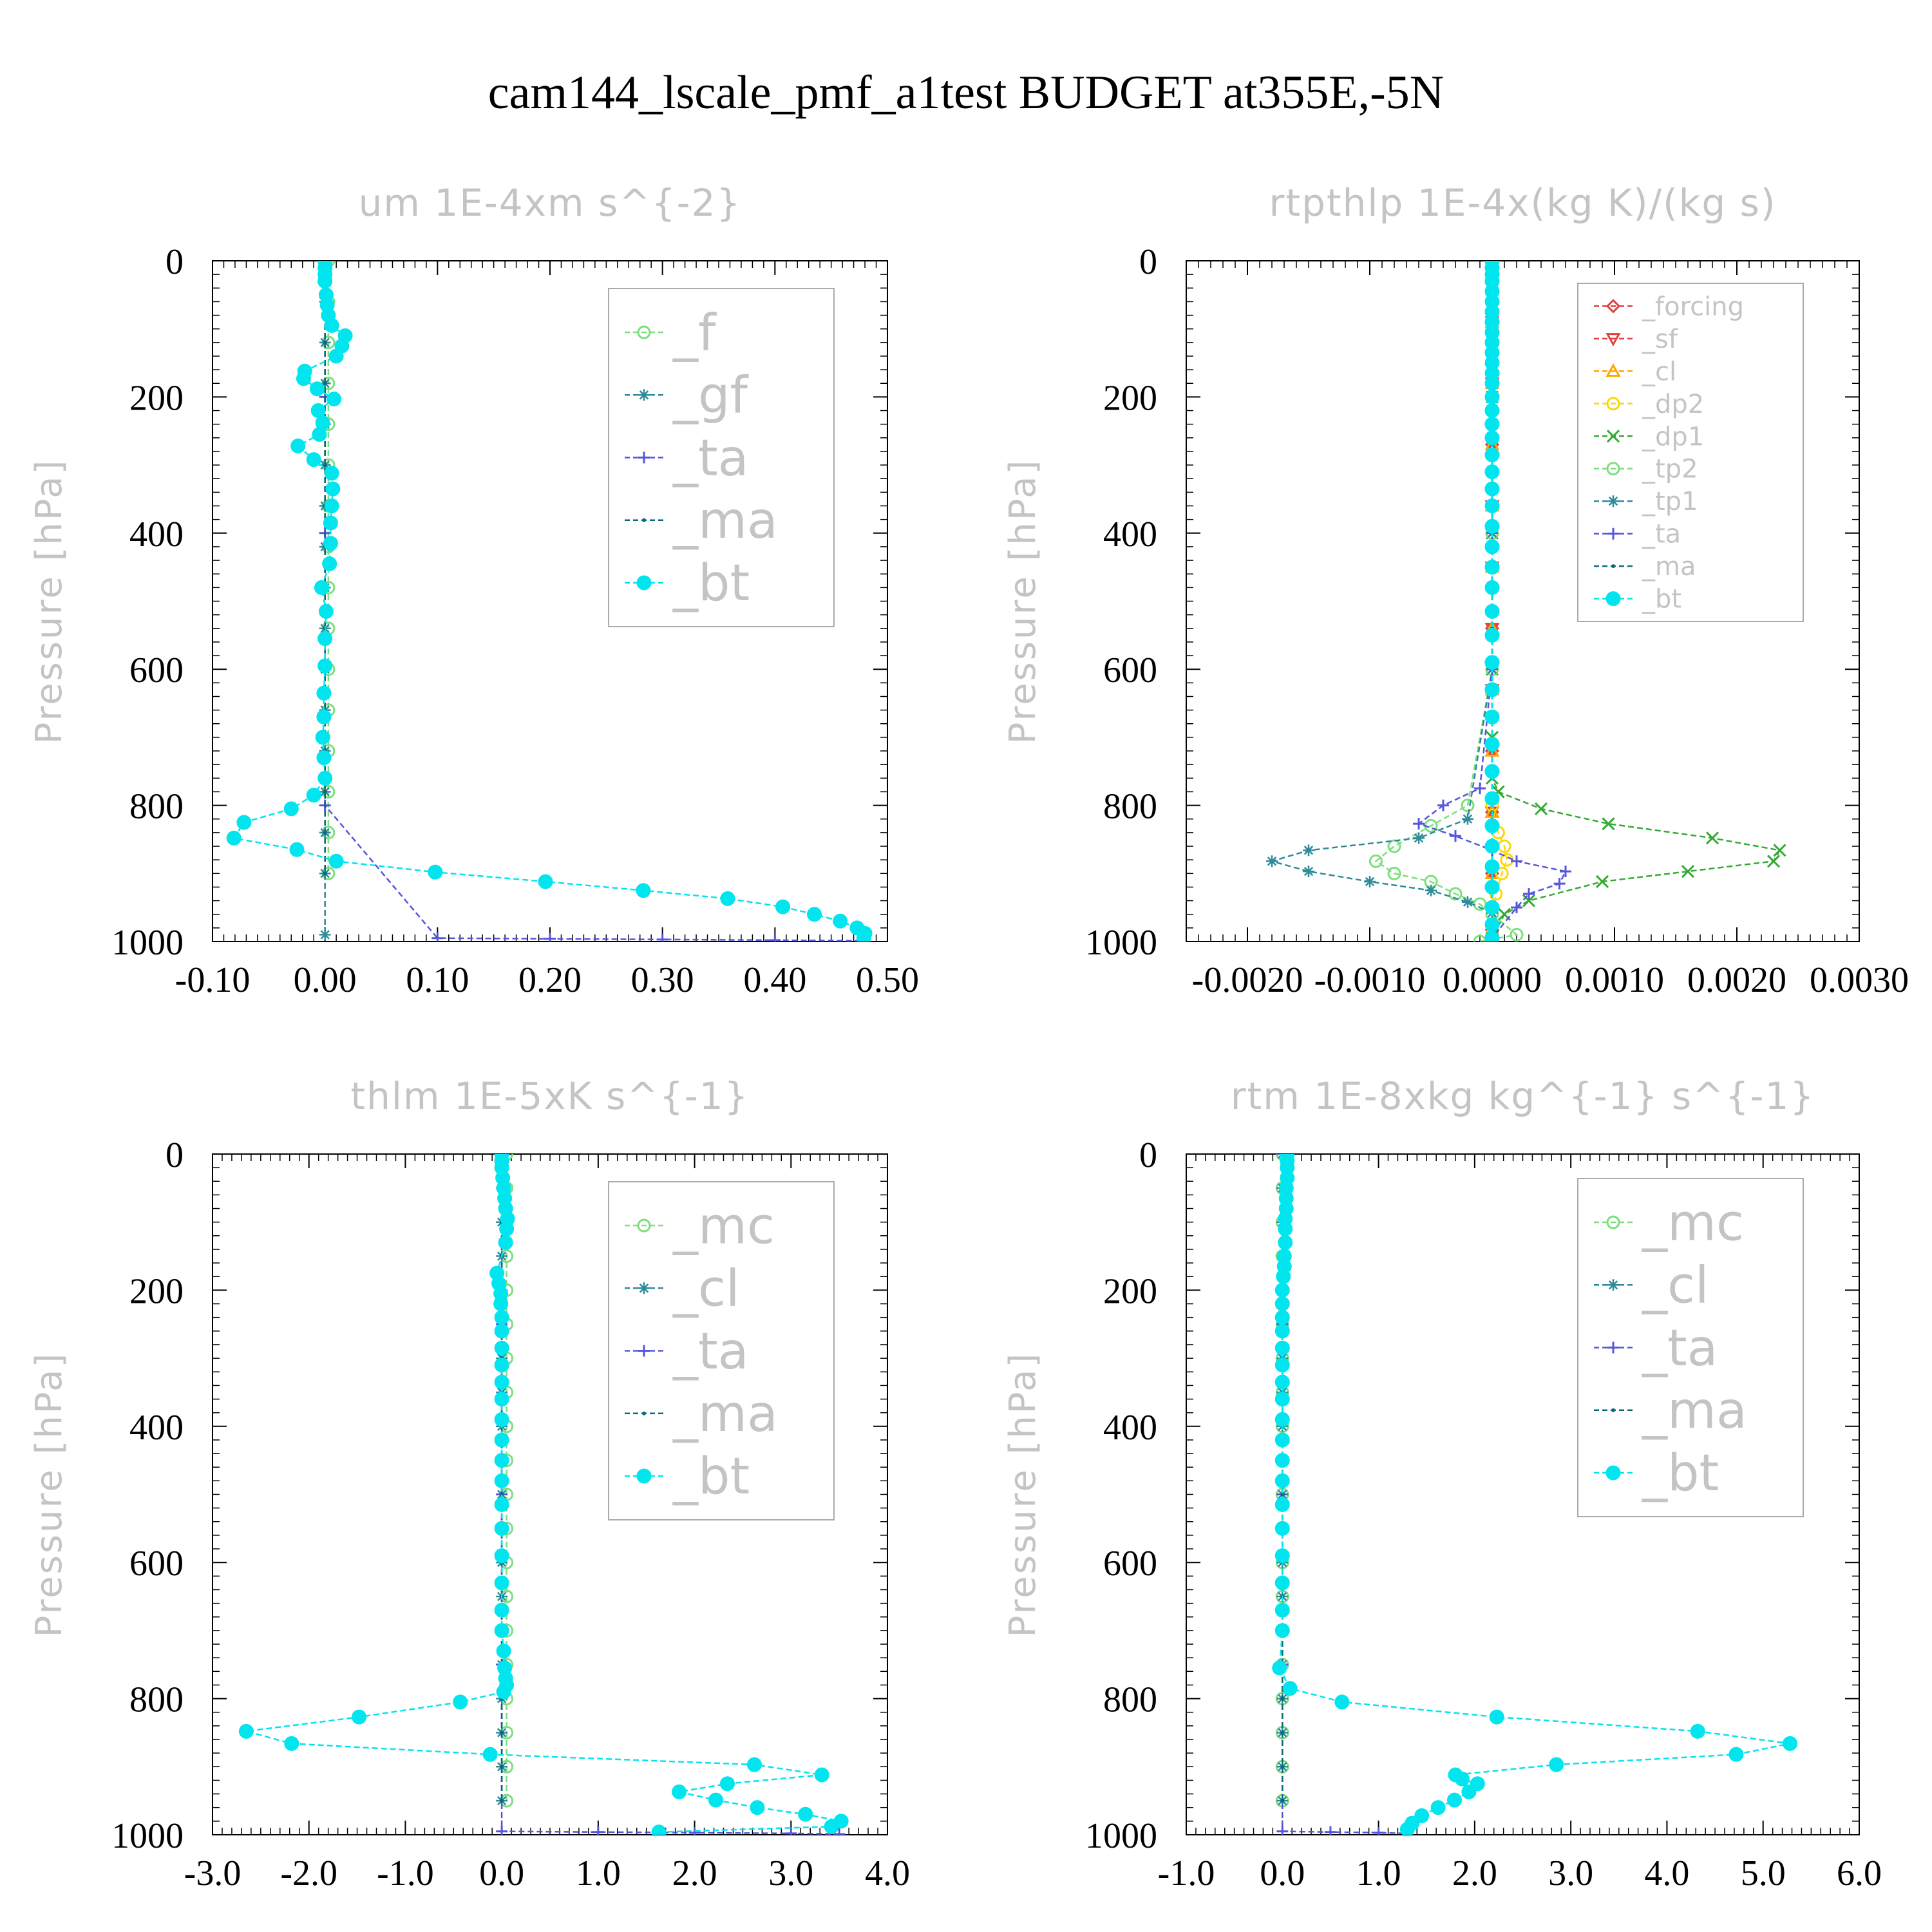 This screenshot has height=1932, width=1932. Describe the element at coordinates (1764, 1873) in the screenshot. I see `x-tick-label: 5.0` at that location.